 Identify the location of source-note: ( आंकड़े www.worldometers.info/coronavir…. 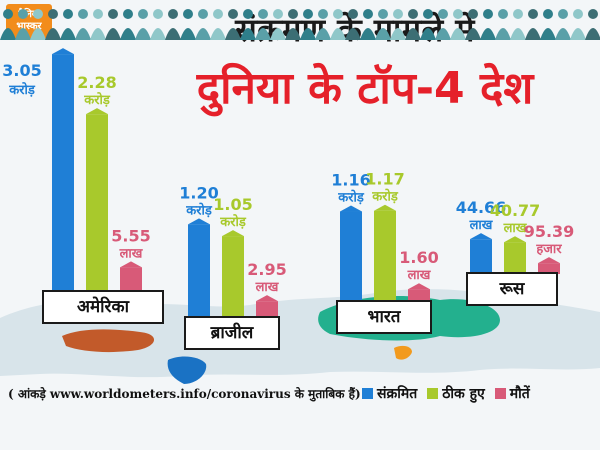
(184, 394).